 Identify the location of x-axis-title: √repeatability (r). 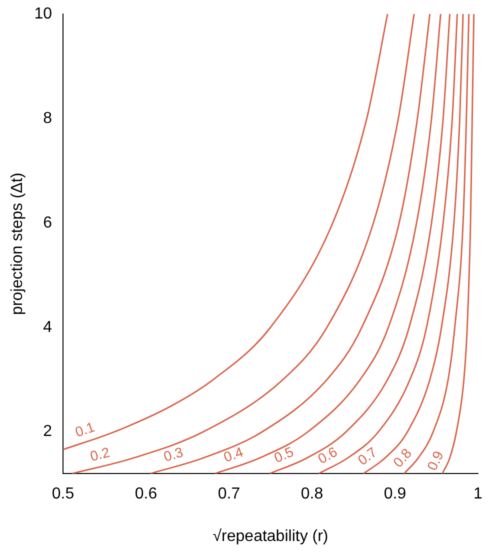
(270, 536).